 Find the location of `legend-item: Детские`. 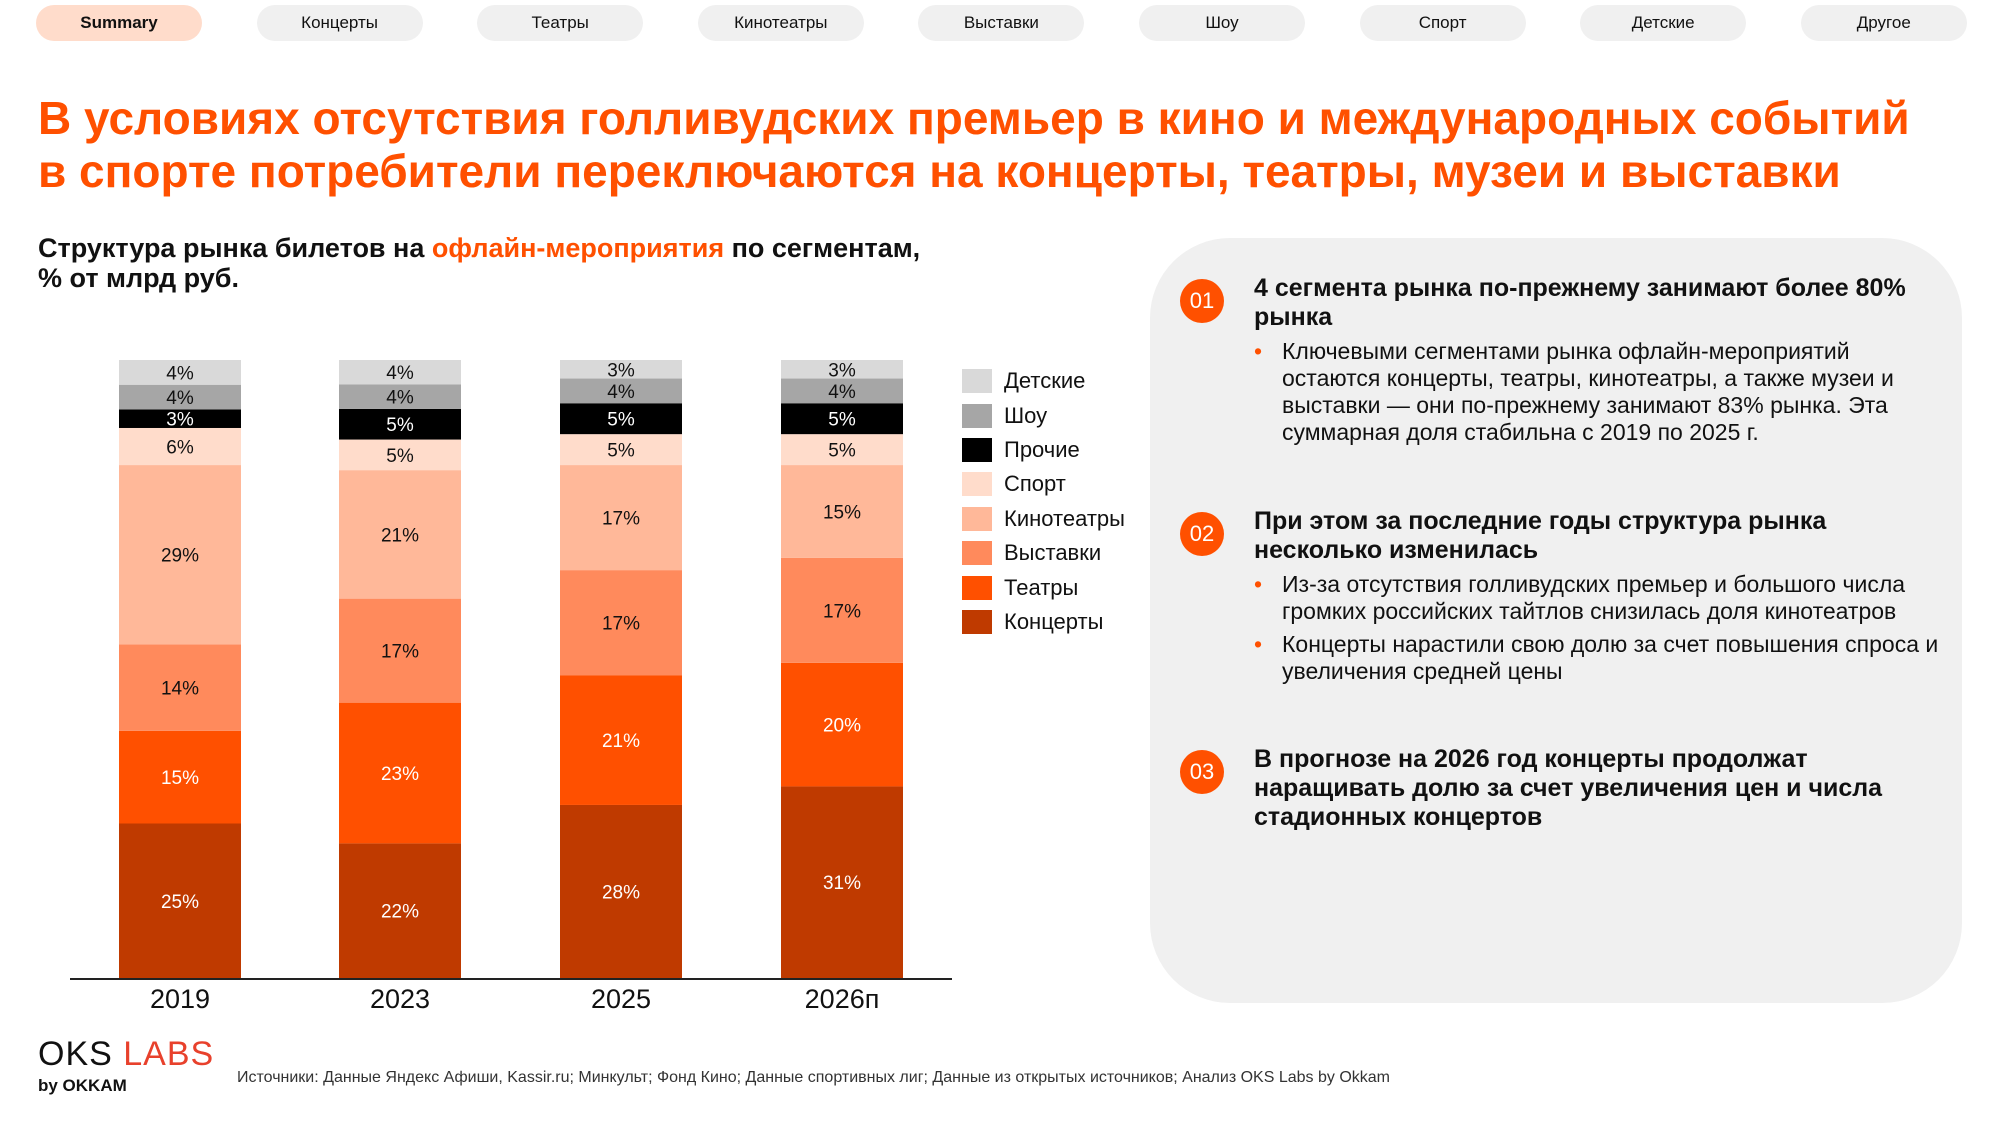

legend-item: Детские is located at coordinates (1043, 381).